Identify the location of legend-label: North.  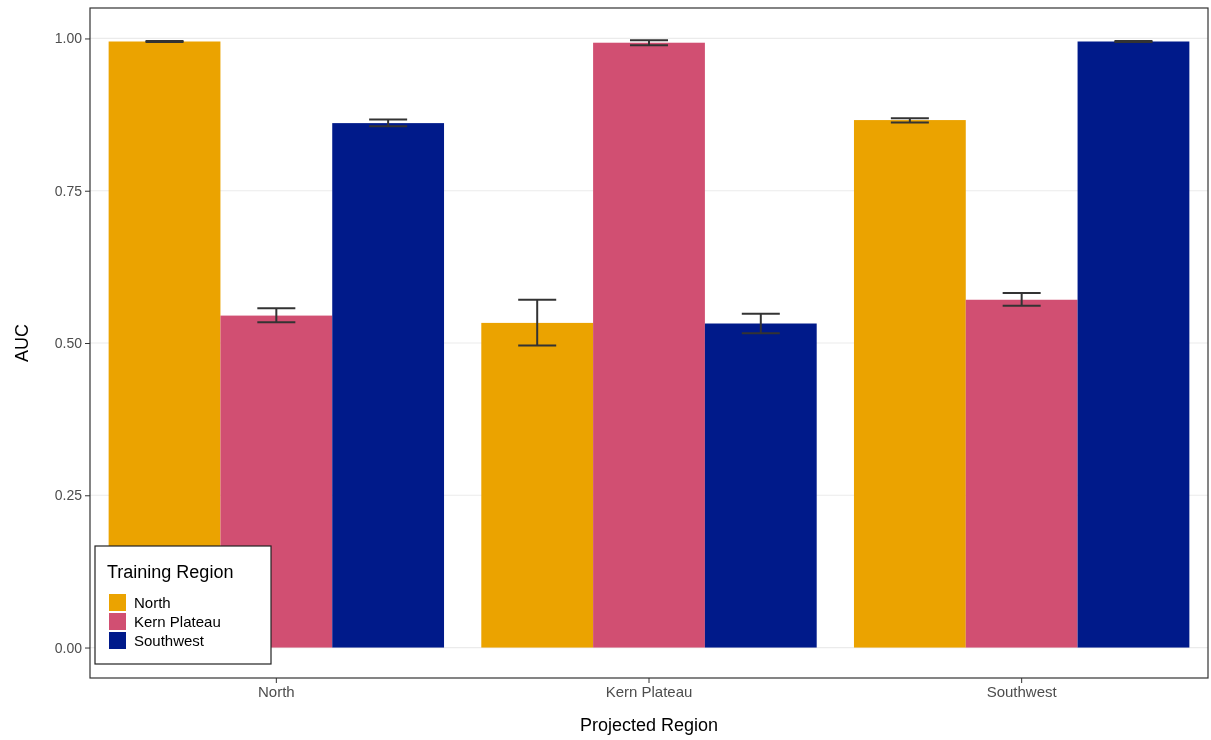
(152, 602).